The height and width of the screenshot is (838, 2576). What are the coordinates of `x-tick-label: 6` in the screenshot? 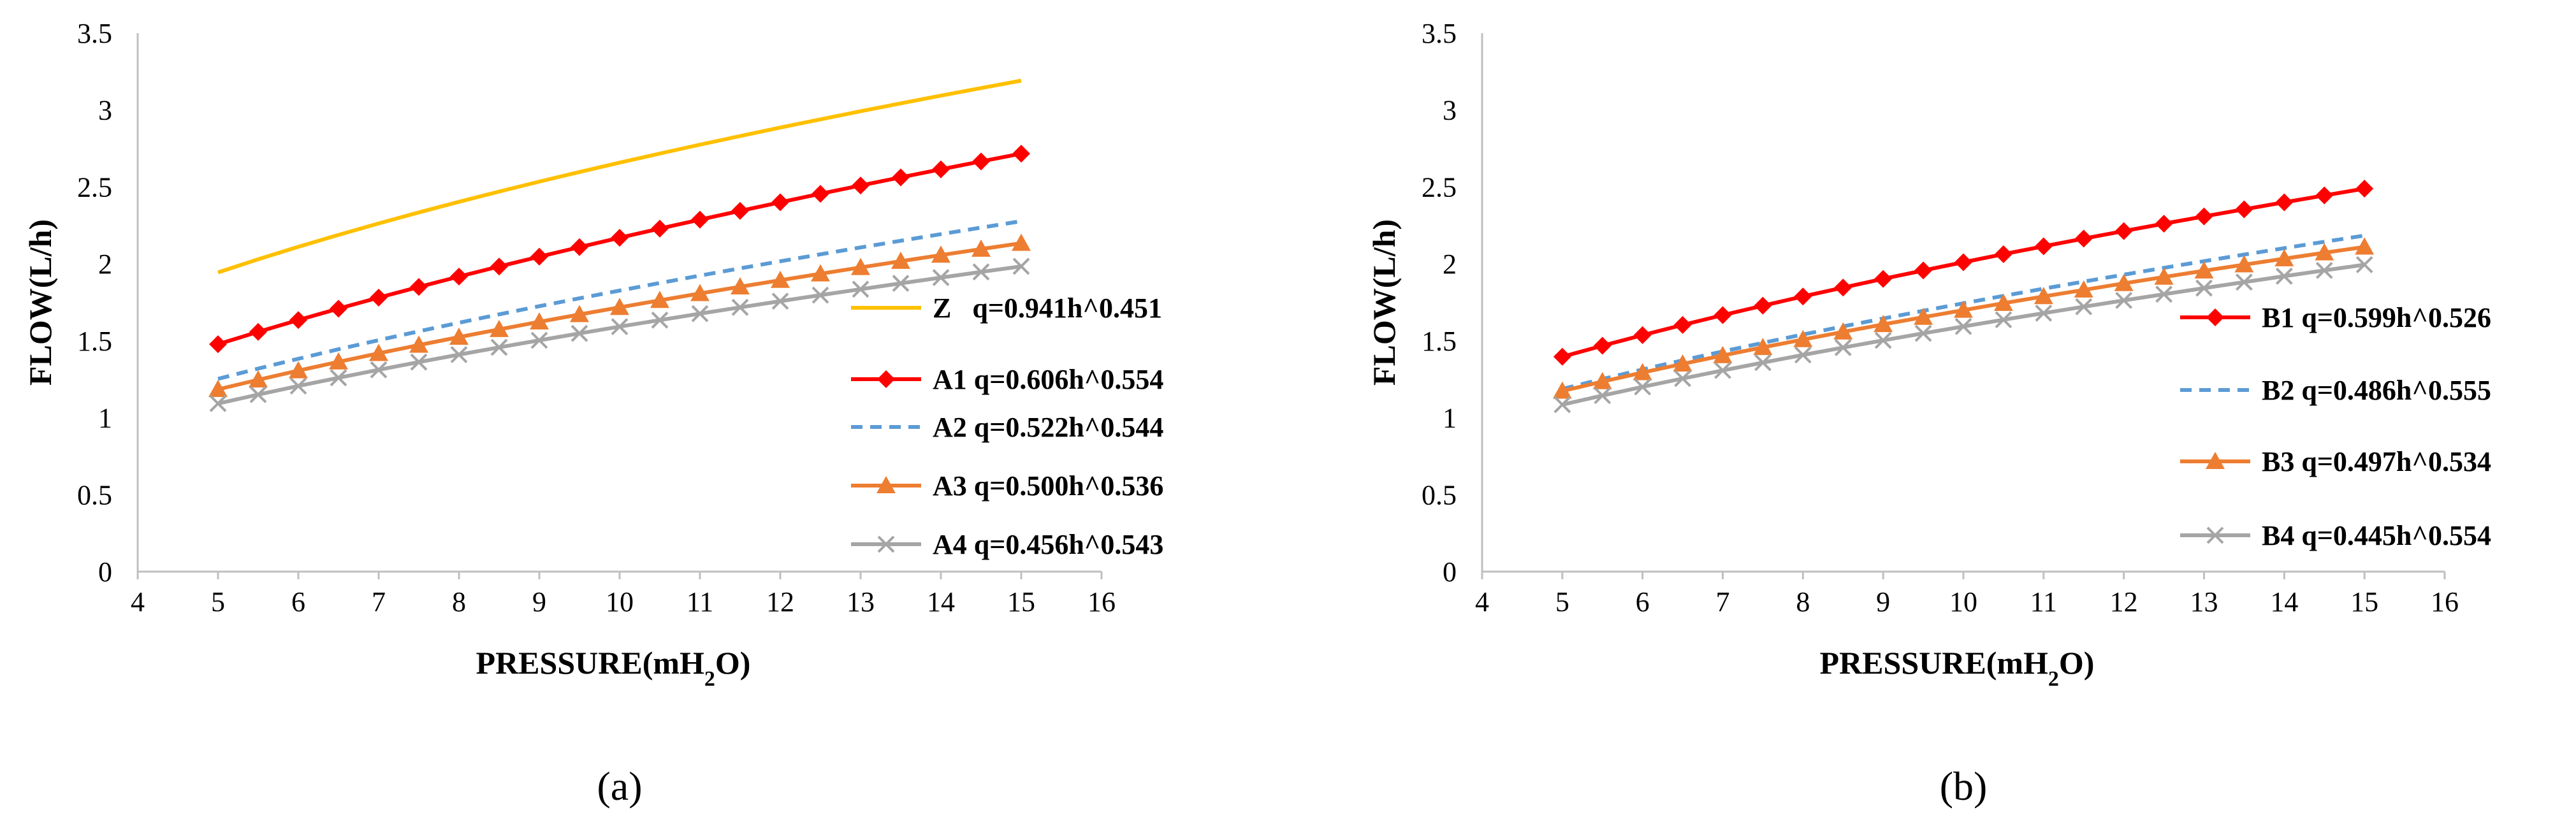 It's located at (298, 602).